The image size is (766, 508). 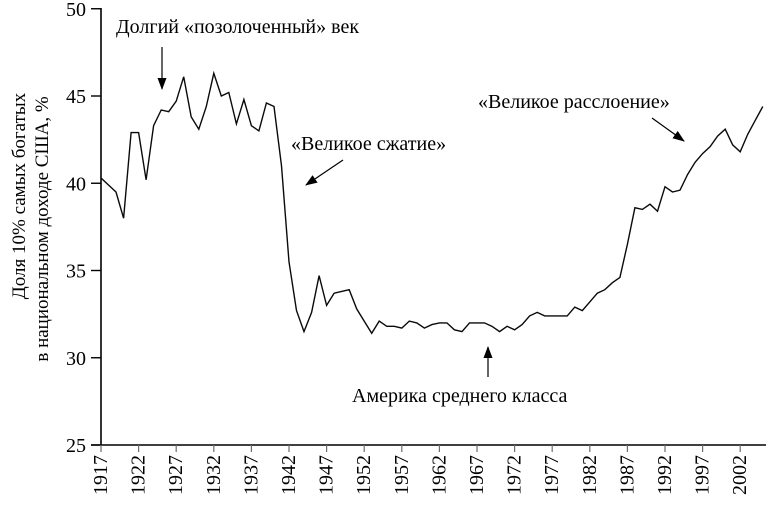 What do you see at coordinates (627, 475) in the screenshot?
I see `x-tick-label: 1987` at bounding box center [627, 475].